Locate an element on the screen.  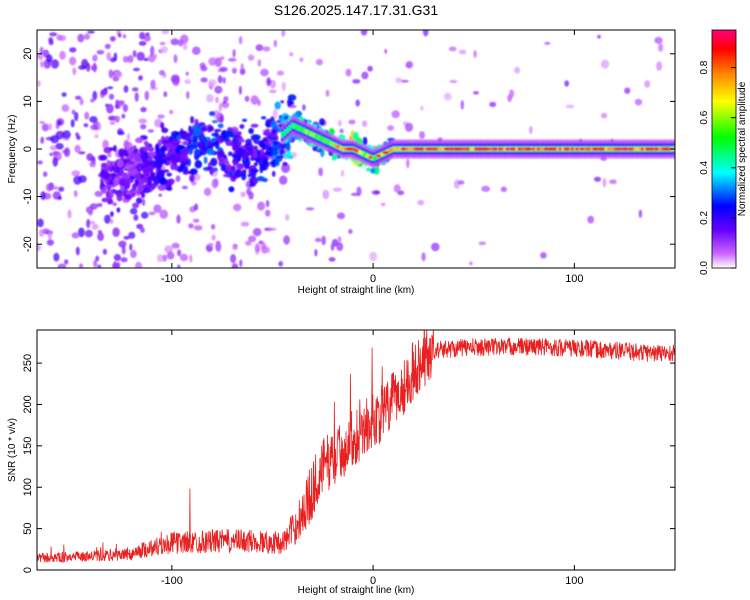
y-tick-label: 200 is located at coordinates (28, 404).